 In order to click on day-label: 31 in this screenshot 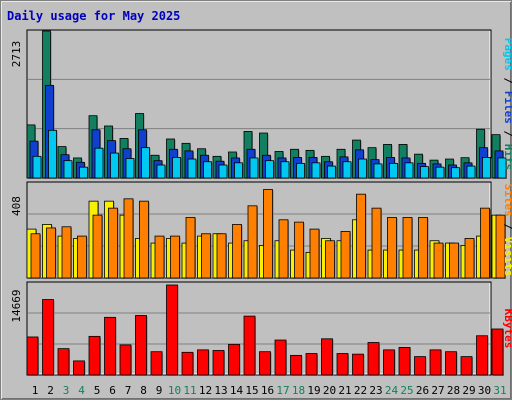, I will do `click(499, 390)`.